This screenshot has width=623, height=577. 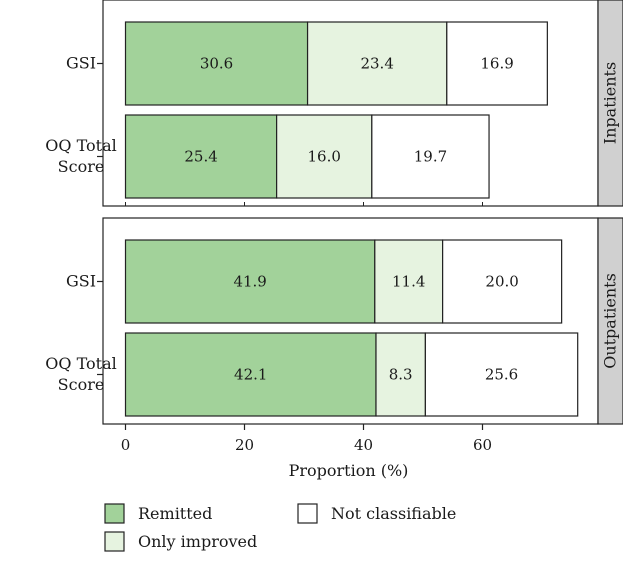 I want to click on data-label: 30.6, so click(x=216, y=64).